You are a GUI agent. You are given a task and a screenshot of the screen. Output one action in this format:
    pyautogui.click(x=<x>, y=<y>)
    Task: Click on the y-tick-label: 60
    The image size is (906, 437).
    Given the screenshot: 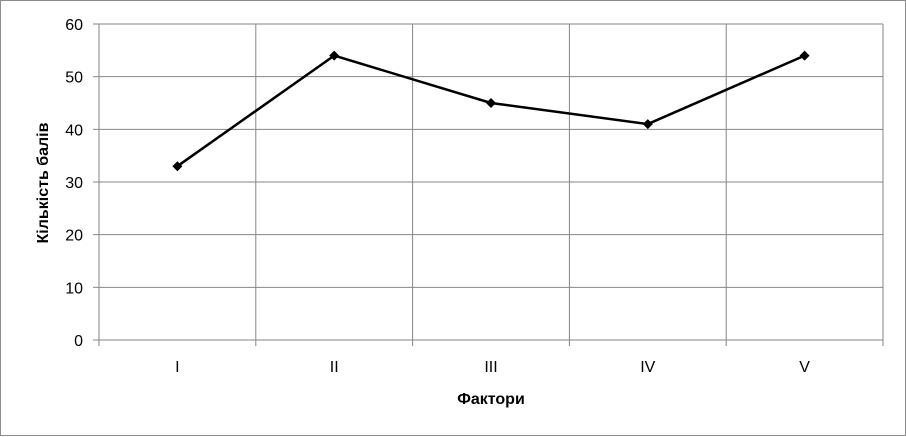 What is the action you would take?
    pyautogui.click(x=74, y=25)
    